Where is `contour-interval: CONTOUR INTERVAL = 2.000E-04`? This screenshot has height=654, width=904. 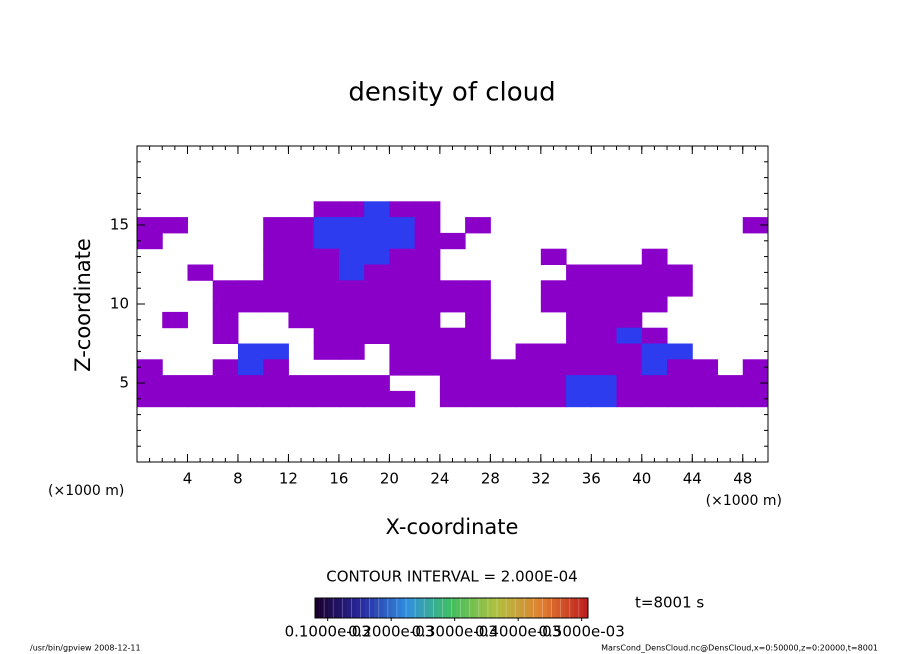 contour-interval: CONTOUR INTERVAL = 2.000E-04 is located at coordinates (451, 577).